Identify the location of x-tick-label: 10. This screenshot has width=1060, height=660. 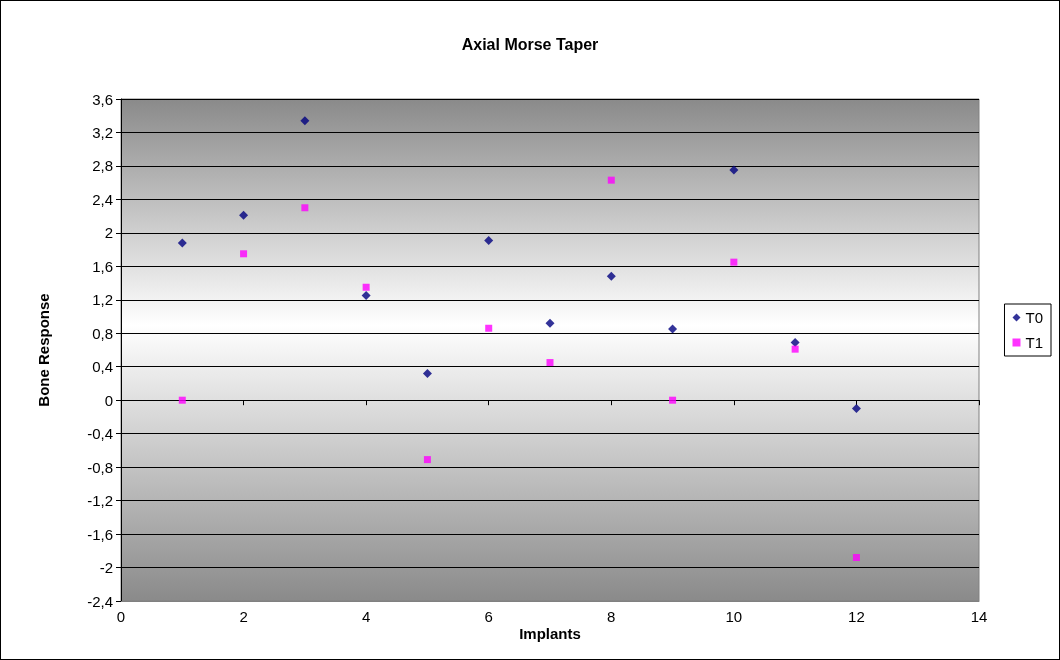
(734, 616).